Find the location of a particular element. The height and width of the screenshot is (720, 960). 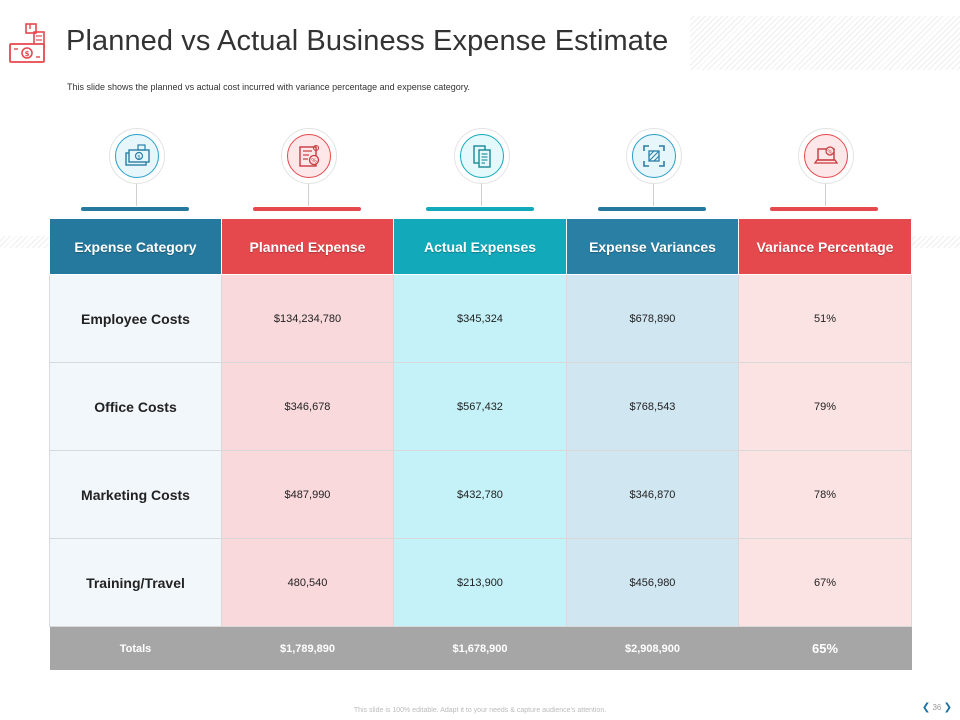

totals-actual: $1,678,900 is located at coordinates (480, 648).